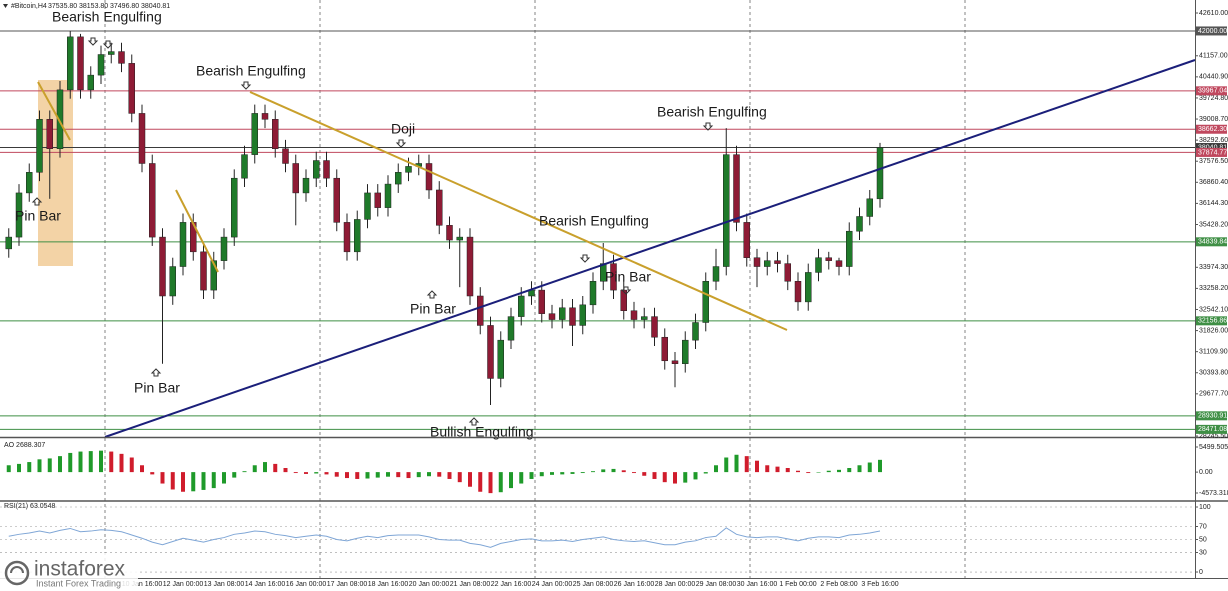 This screenshot has height=591, width=1228. What do you see at coordinates (1213, 13) in the screenshot?
I see `y-tick-label: 42610.00` at bounding box center [1213, 13].